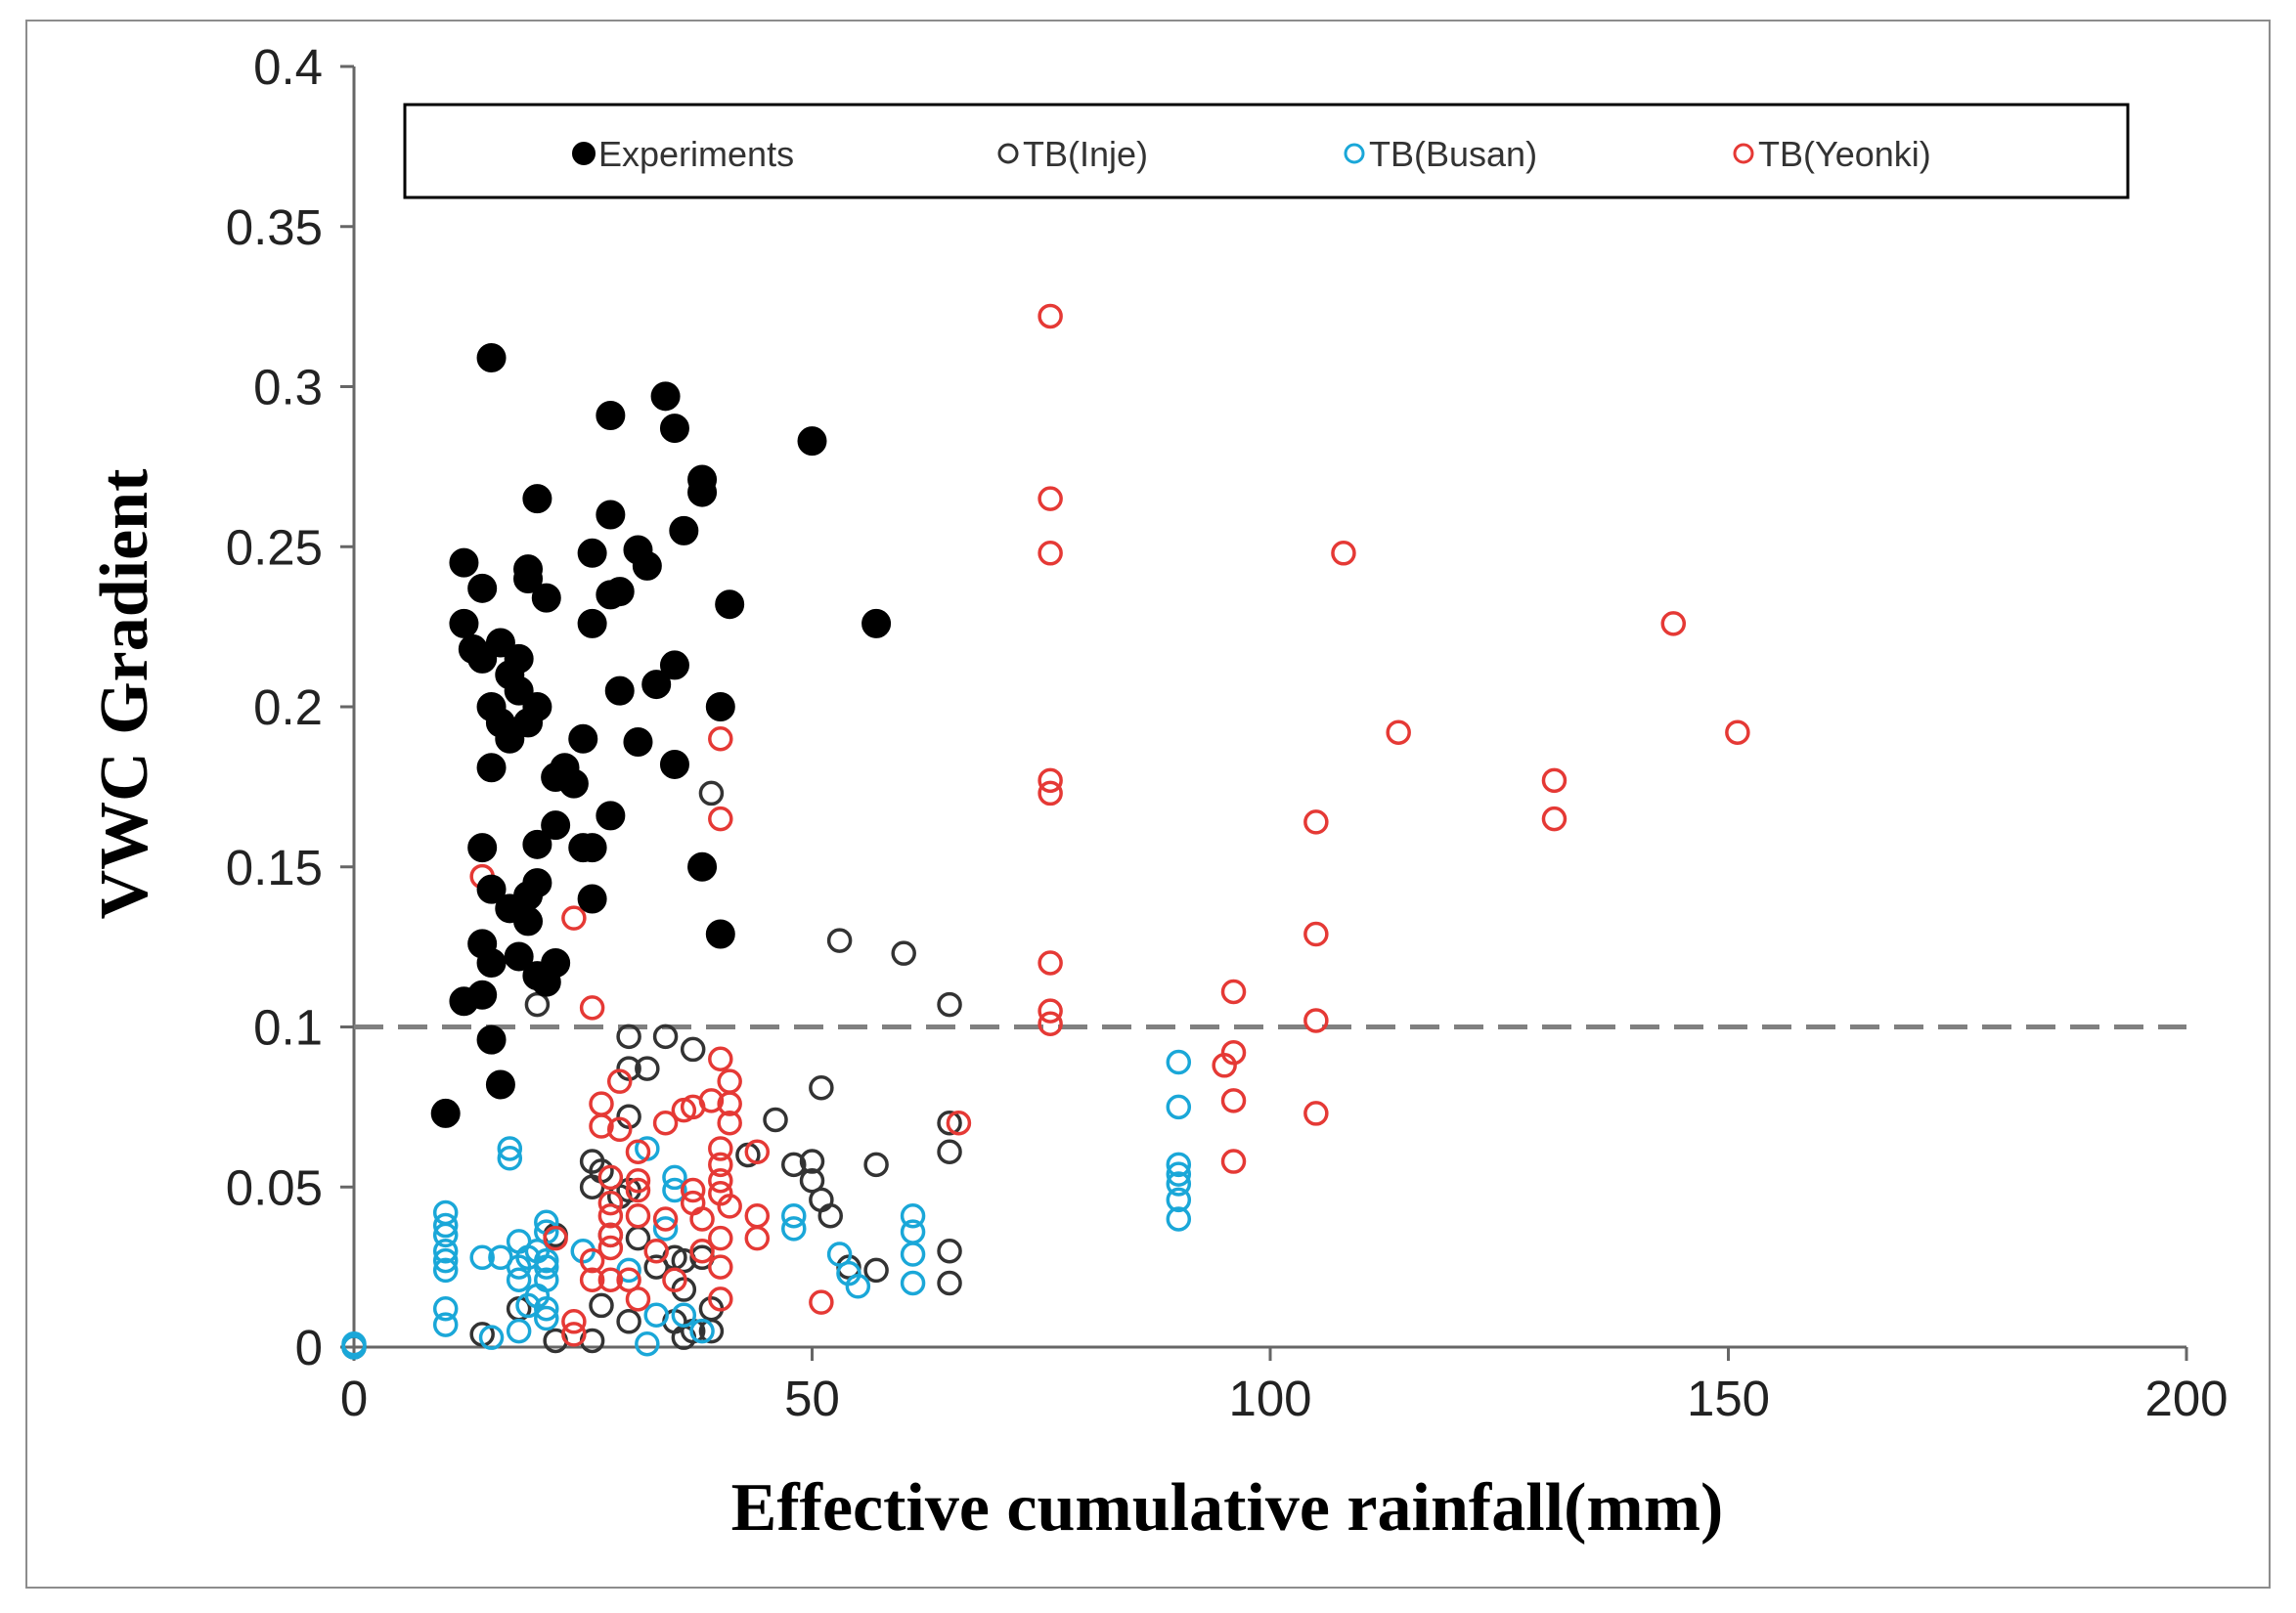 The image size is (2296, 1613). What do you see at coordinates (274, 1187) in the screenshot?
I see `y-tick-label: 0.05` at bounding box center [274, 1187].